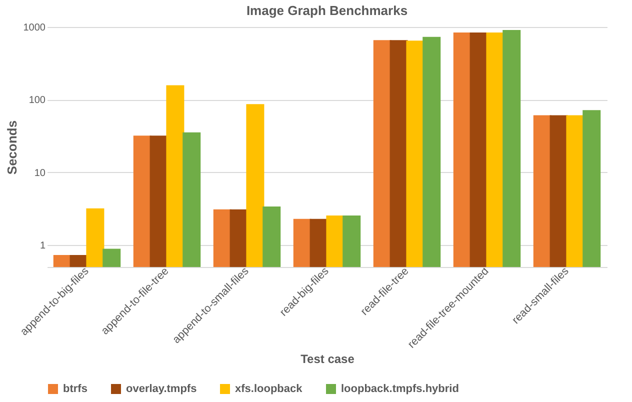 The image size is (632, 402). What do you see at coordinates (12, 147) in the screenshot?
I see `y-axis-title: Seconds` at bounding box center [12, 147].